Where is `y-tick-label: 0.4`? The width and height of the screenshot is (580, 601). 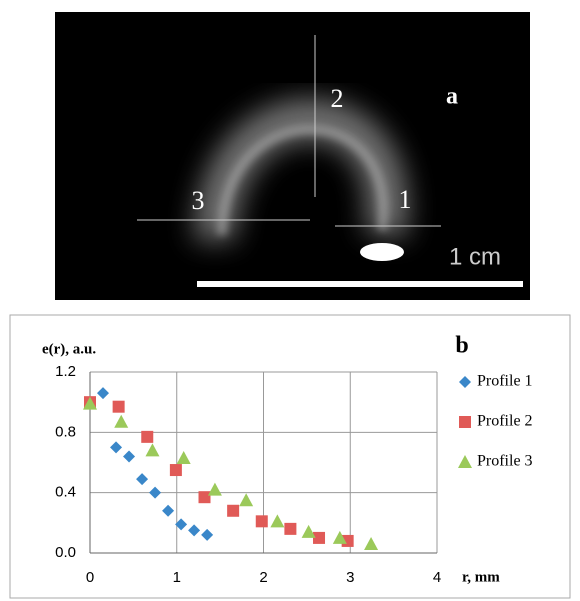
y-tick-label: 0.4 is located at coordinates (65, 492).